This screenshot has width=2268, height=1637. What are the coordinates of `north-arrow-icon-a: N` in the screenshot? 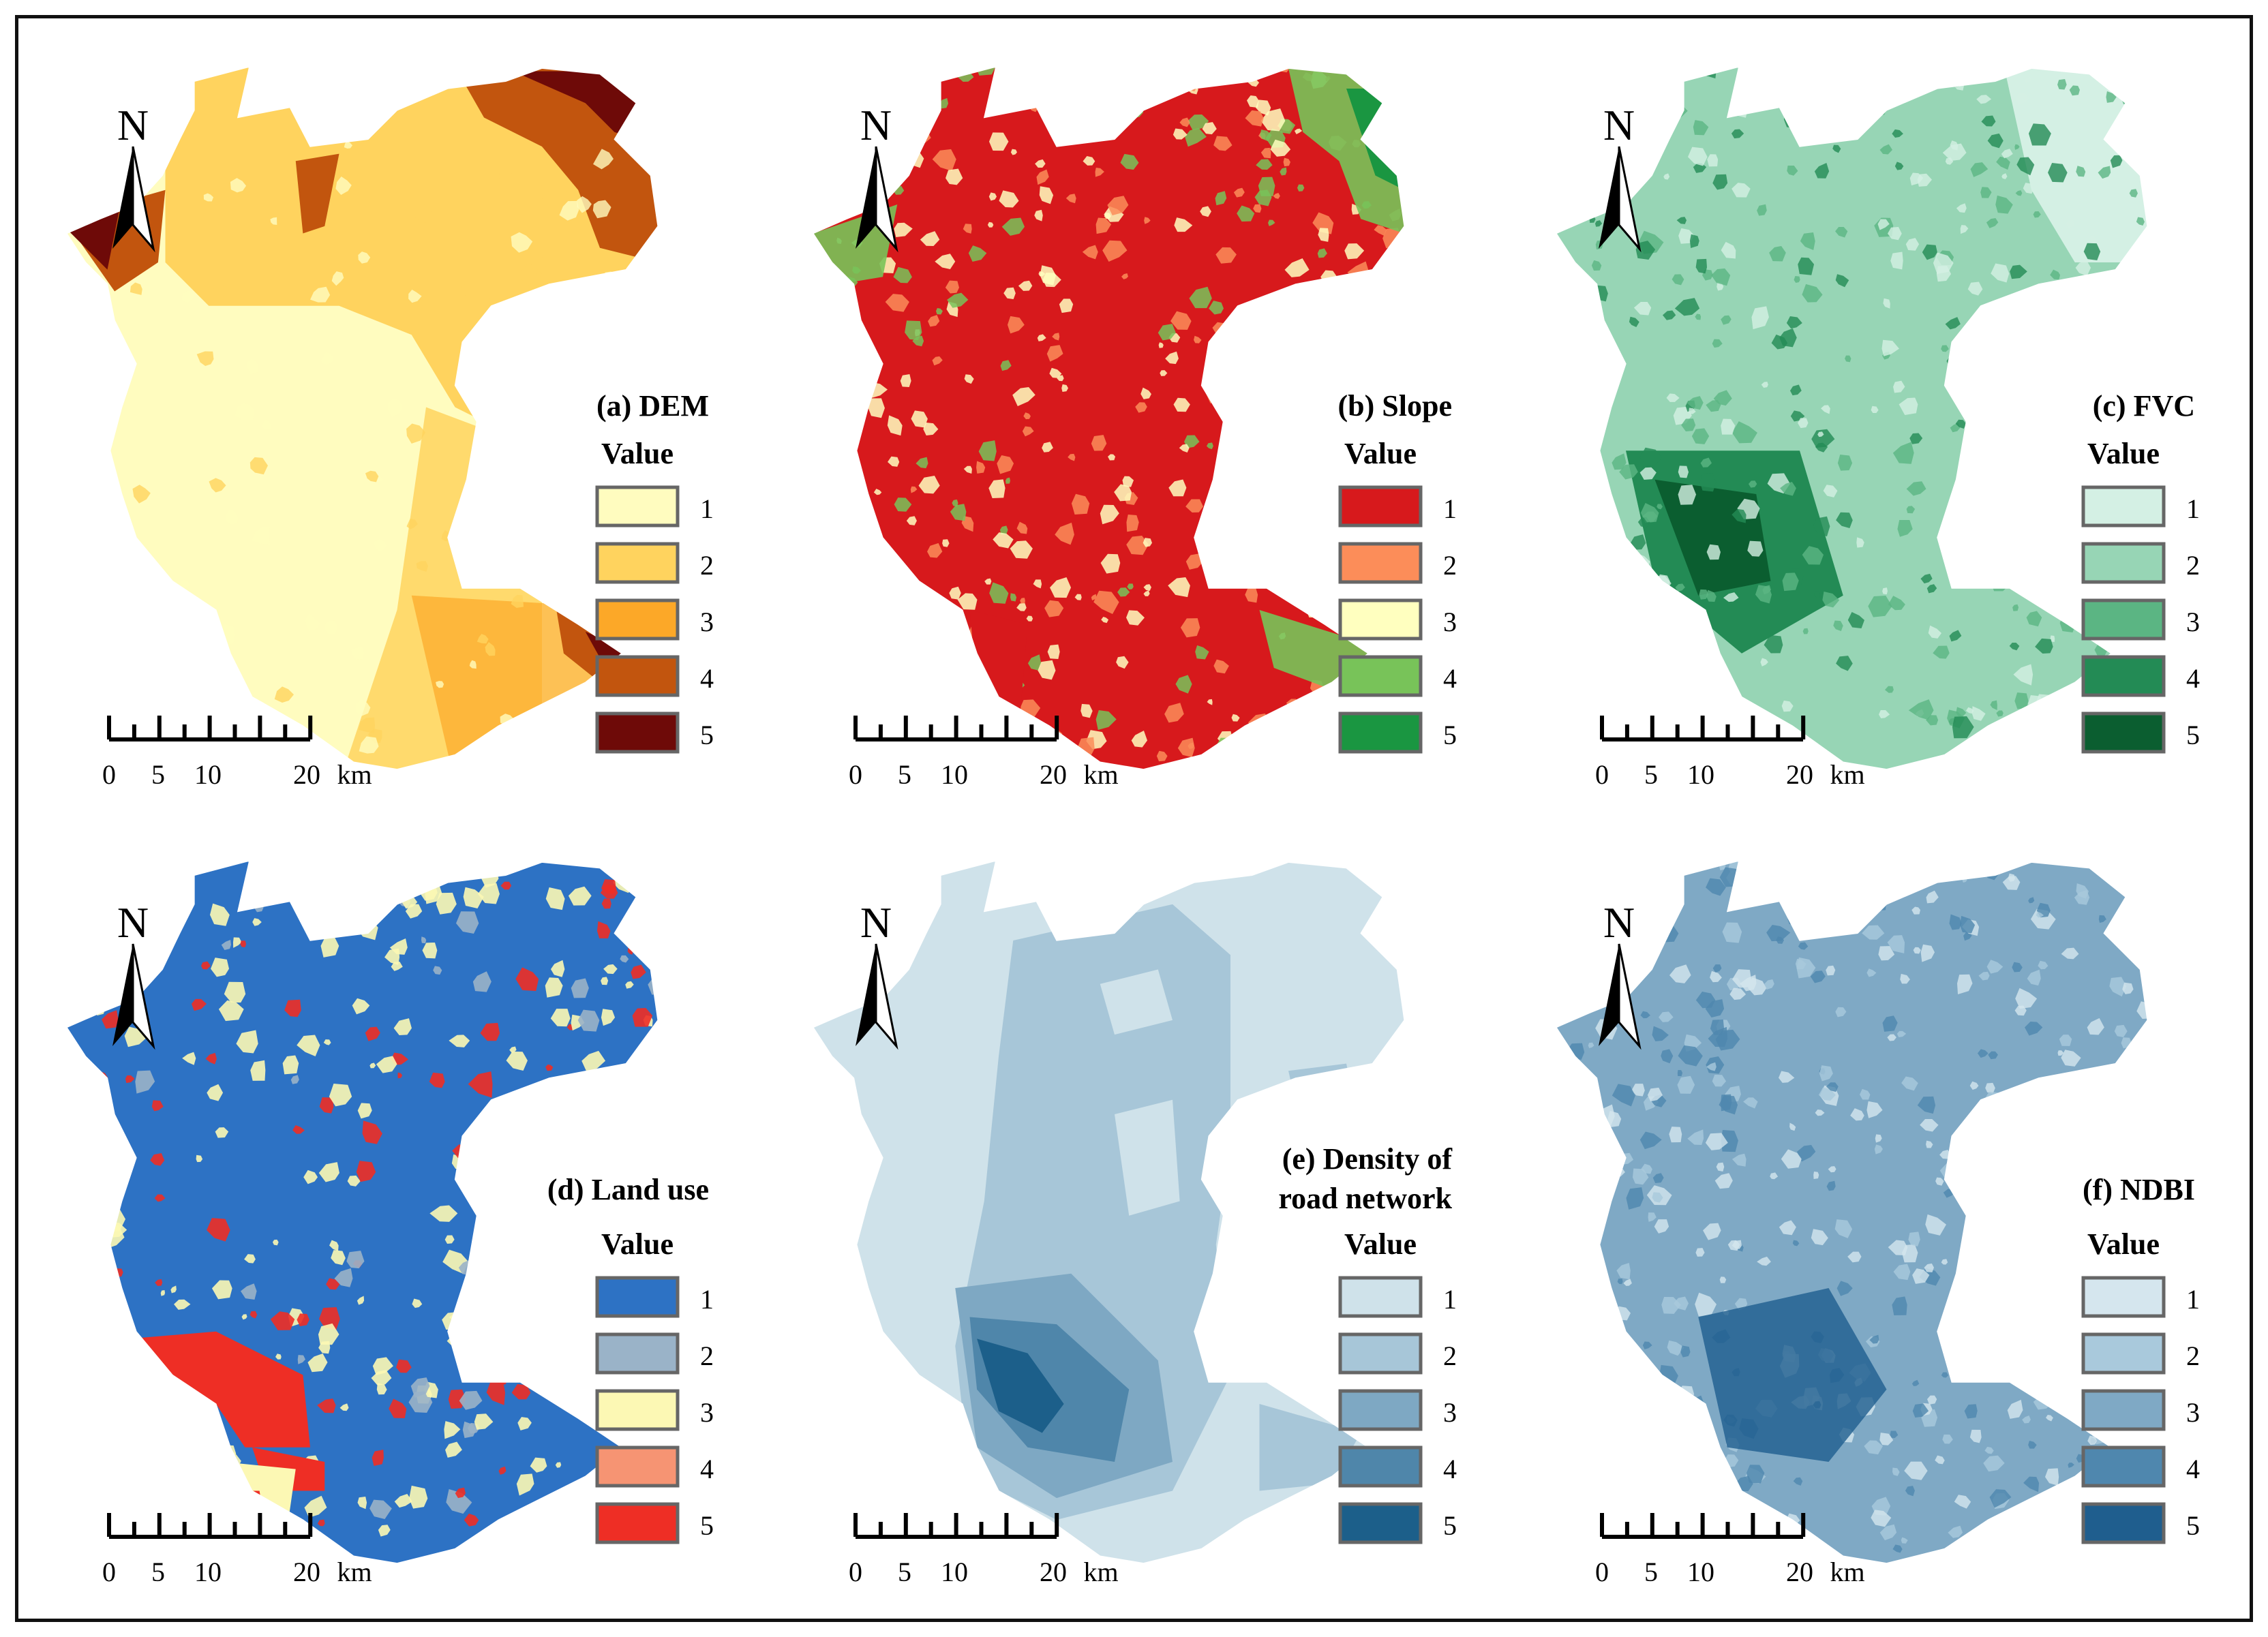 It's located at (133, 177).